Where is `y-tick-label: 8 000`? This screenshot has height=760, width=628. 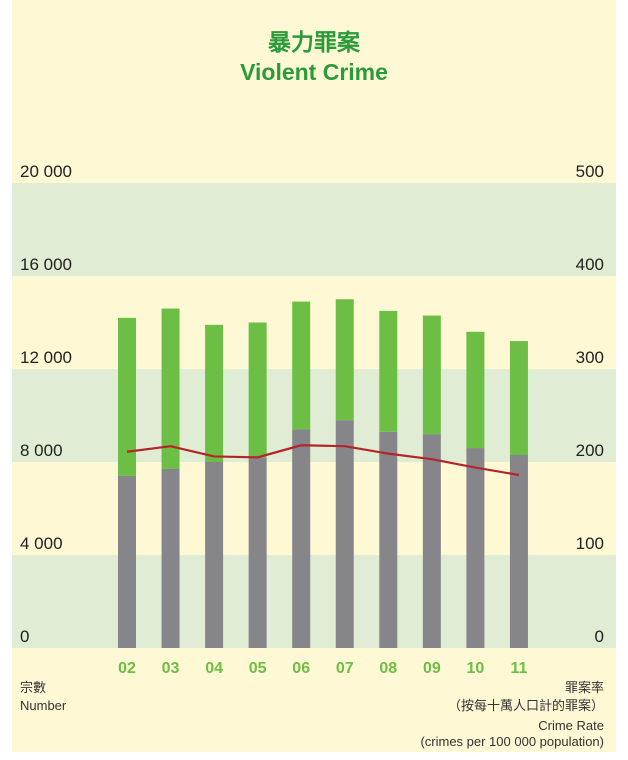
y-tick-label: 8 000 is located at coordinates (41, 450).